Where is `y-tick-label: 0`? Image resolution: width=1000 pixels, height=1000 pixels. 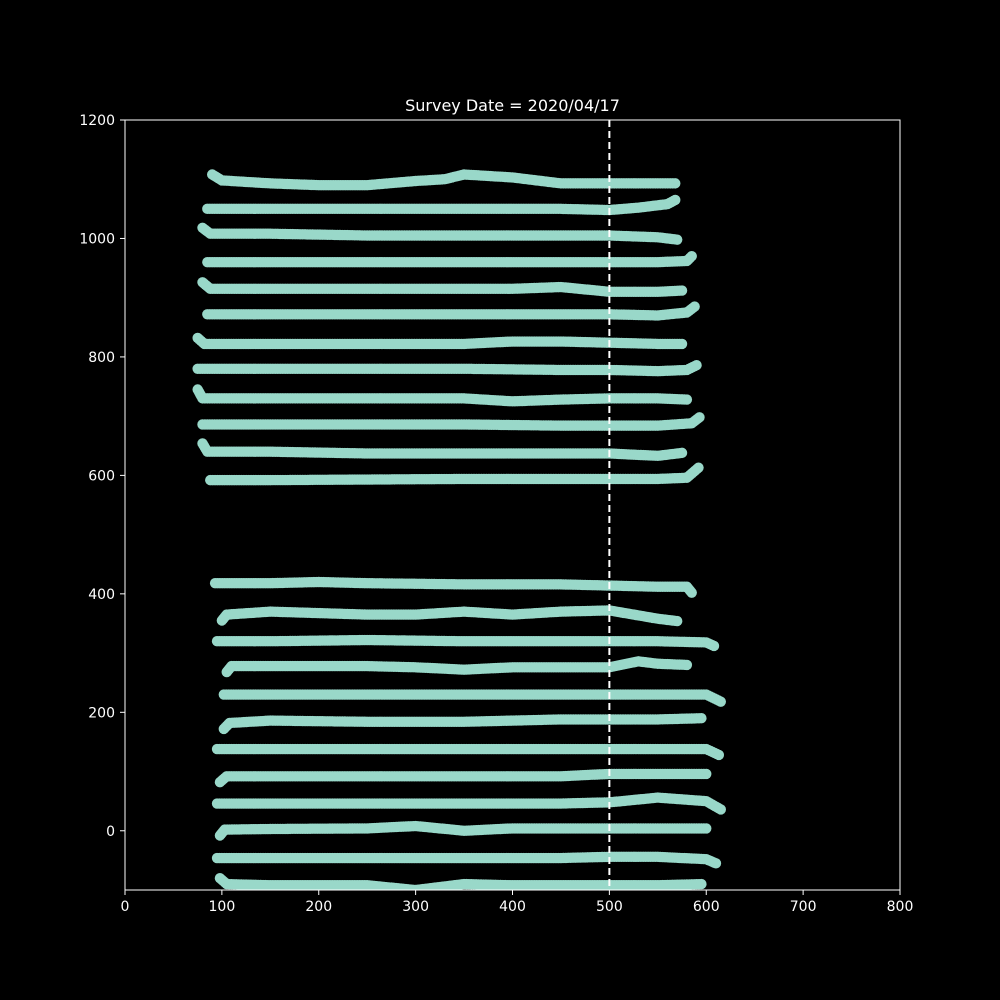
y-tick-label: 0 is located at coordinates (110, 832).